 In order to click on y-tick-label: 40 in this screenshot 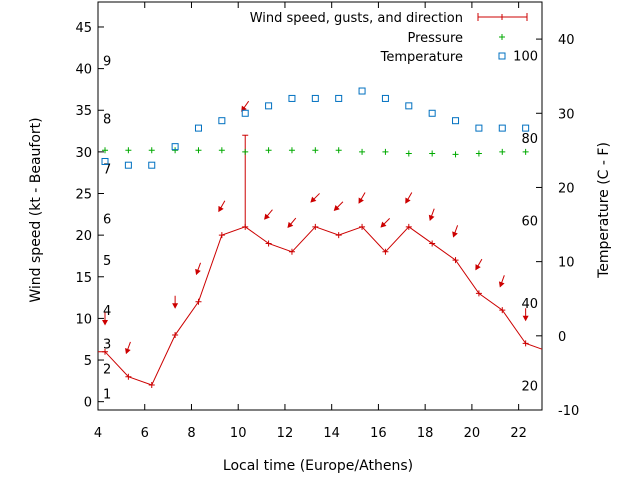, I will do `click(83, 70)`.